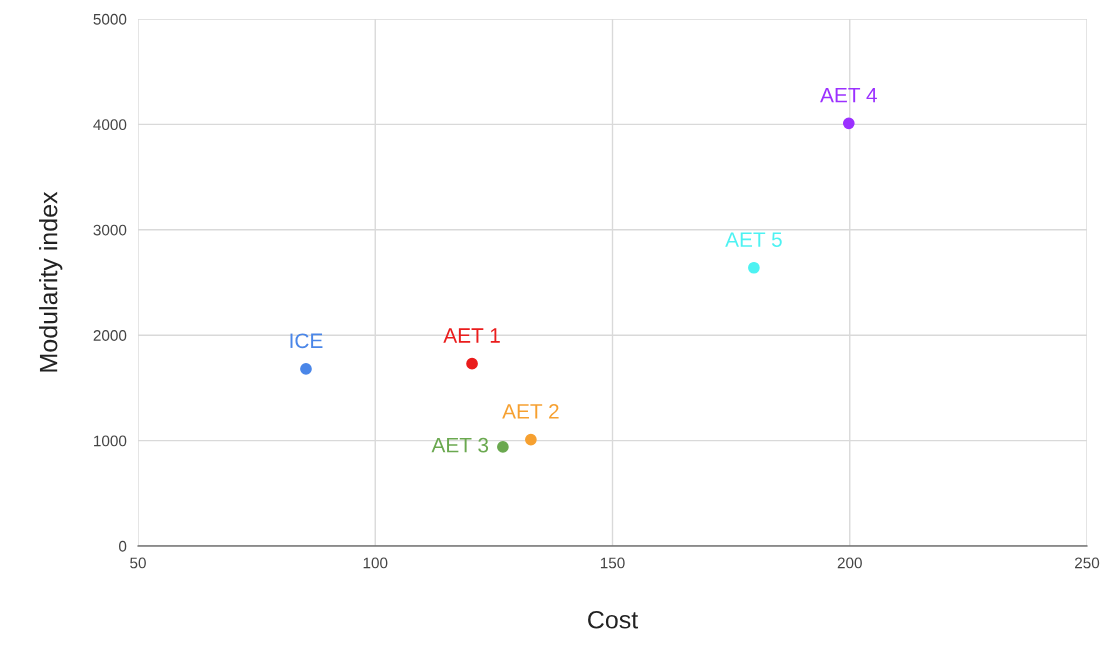  Describe the element at coordinates (1087, 563) in the screenshot. I see `x-tick-label: 250` at that location.